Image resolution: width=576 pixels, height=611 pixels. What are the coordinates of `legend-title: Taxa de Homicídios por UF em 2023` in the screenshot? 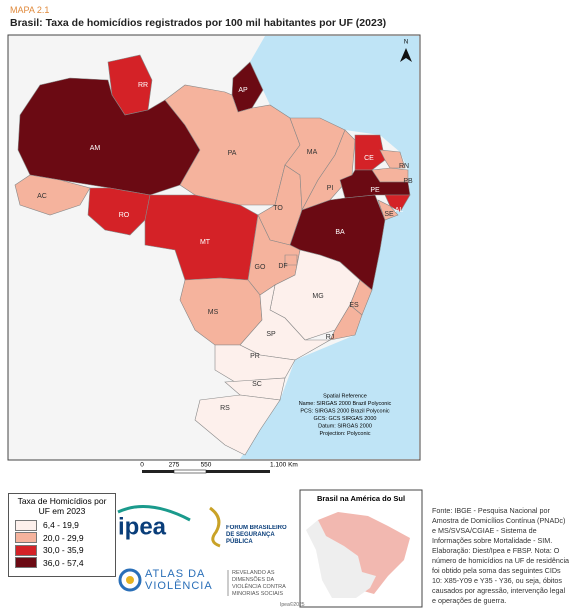 It's located at (62, 506).